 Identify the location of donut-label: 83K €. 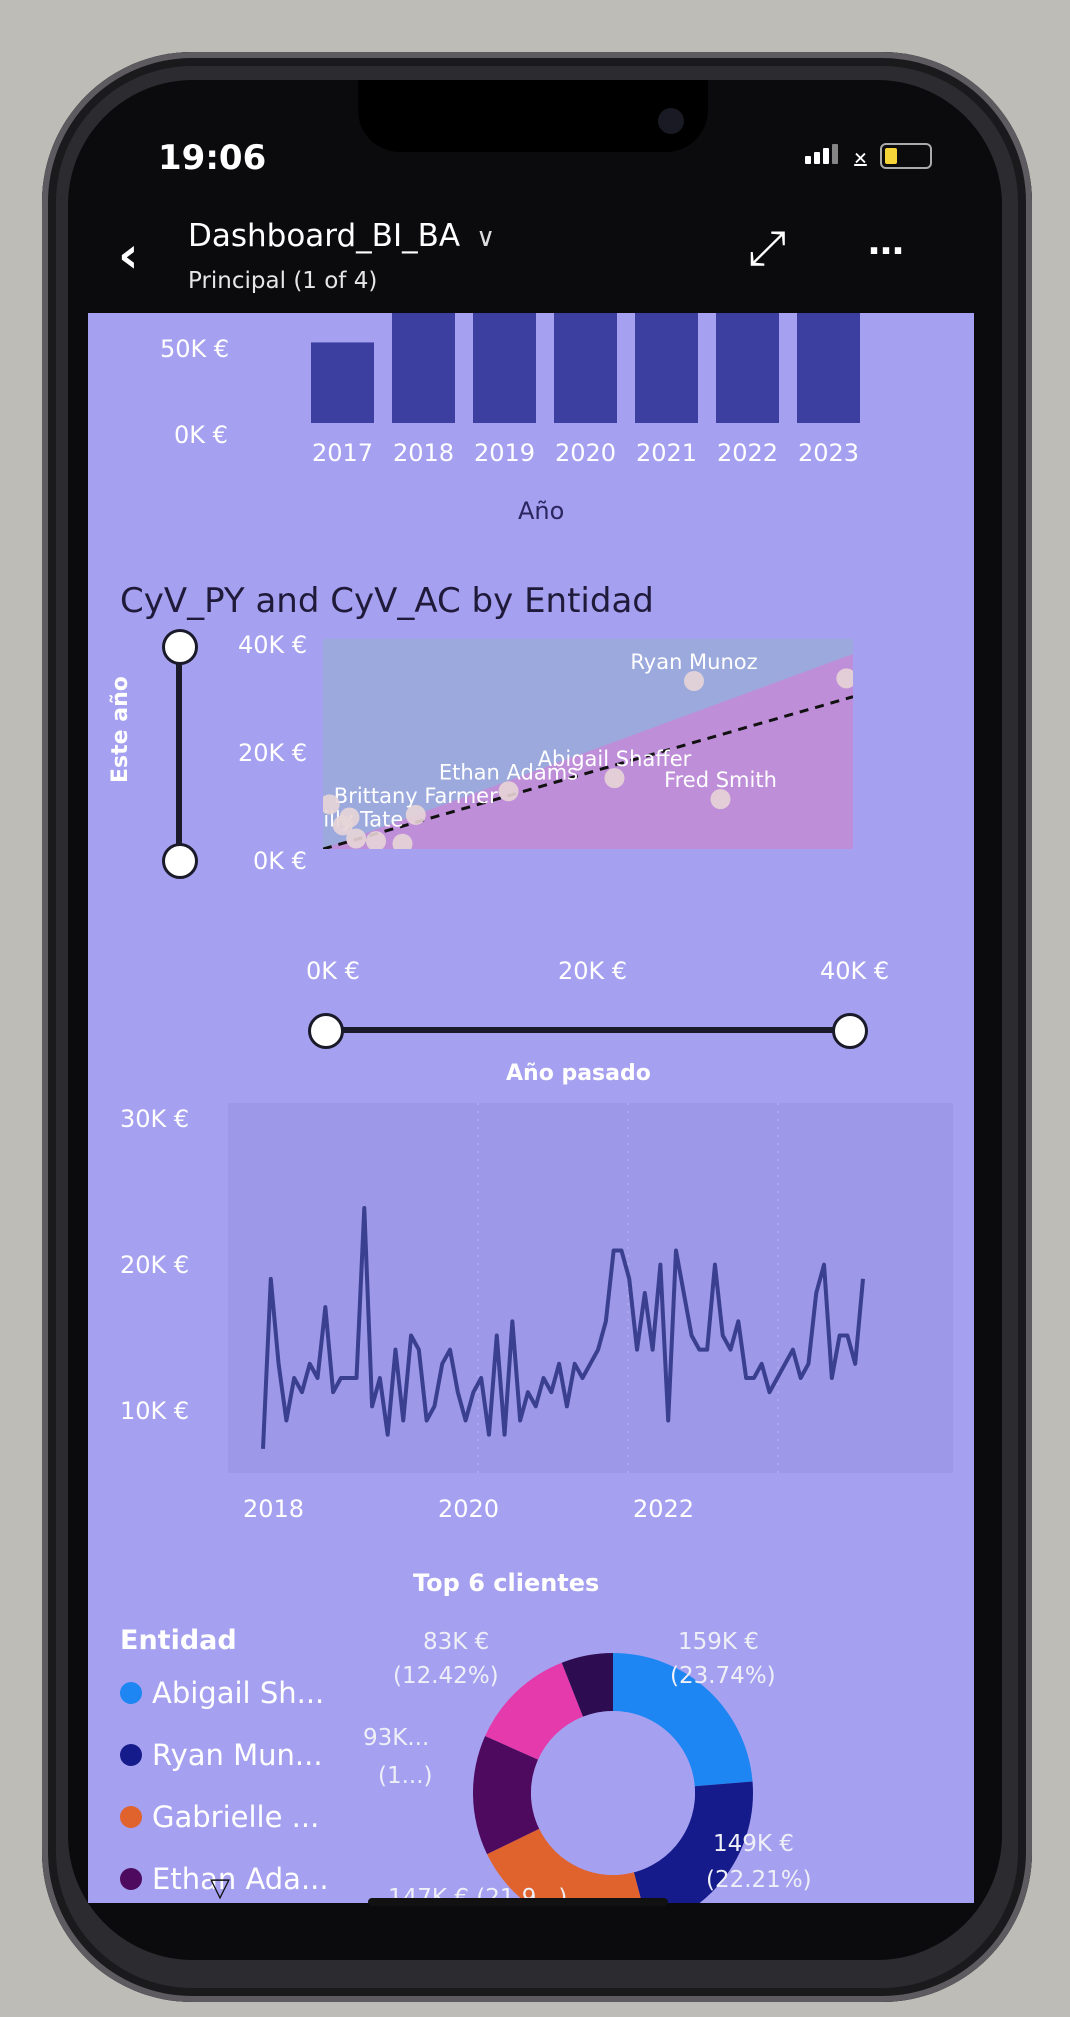
(456, 1642).